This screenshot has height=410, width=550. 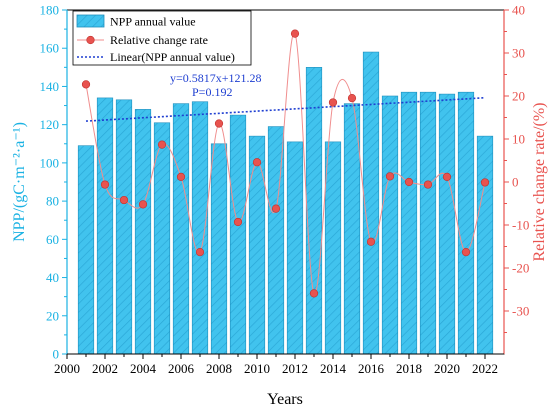 I want to click on rate-point-2005, so click(x=162, y=144).